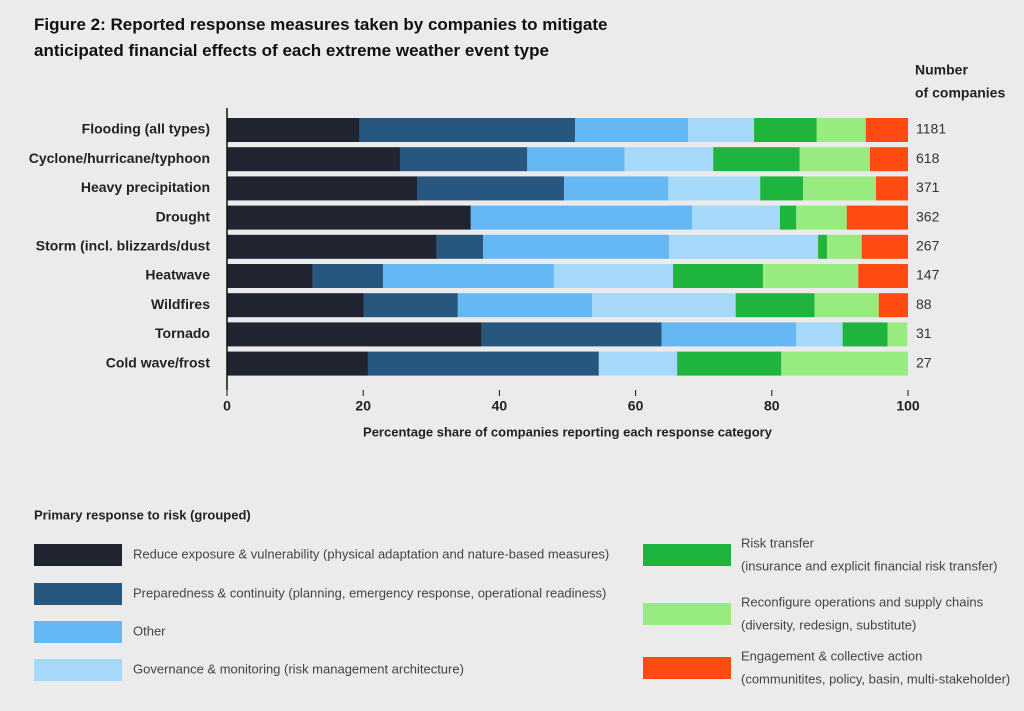  Describe the element at coordinates (180, 304) in the screenshot. I see `category-label: Wildfires` at that location.